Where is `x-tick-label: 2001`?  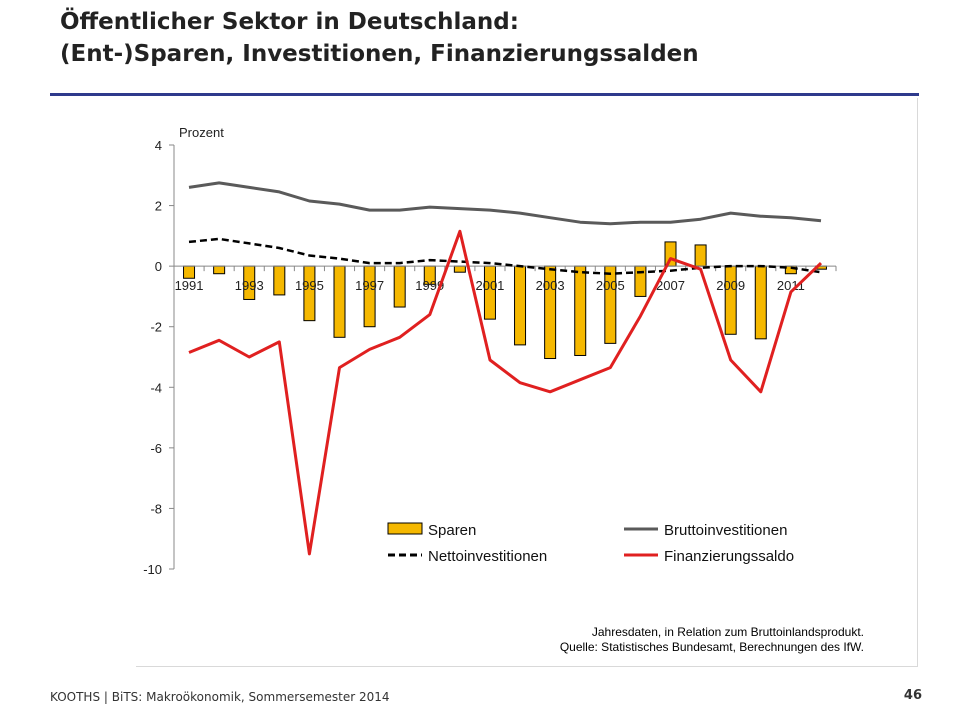 x-tick-label: 2001 is located at coordinates (489, 285).